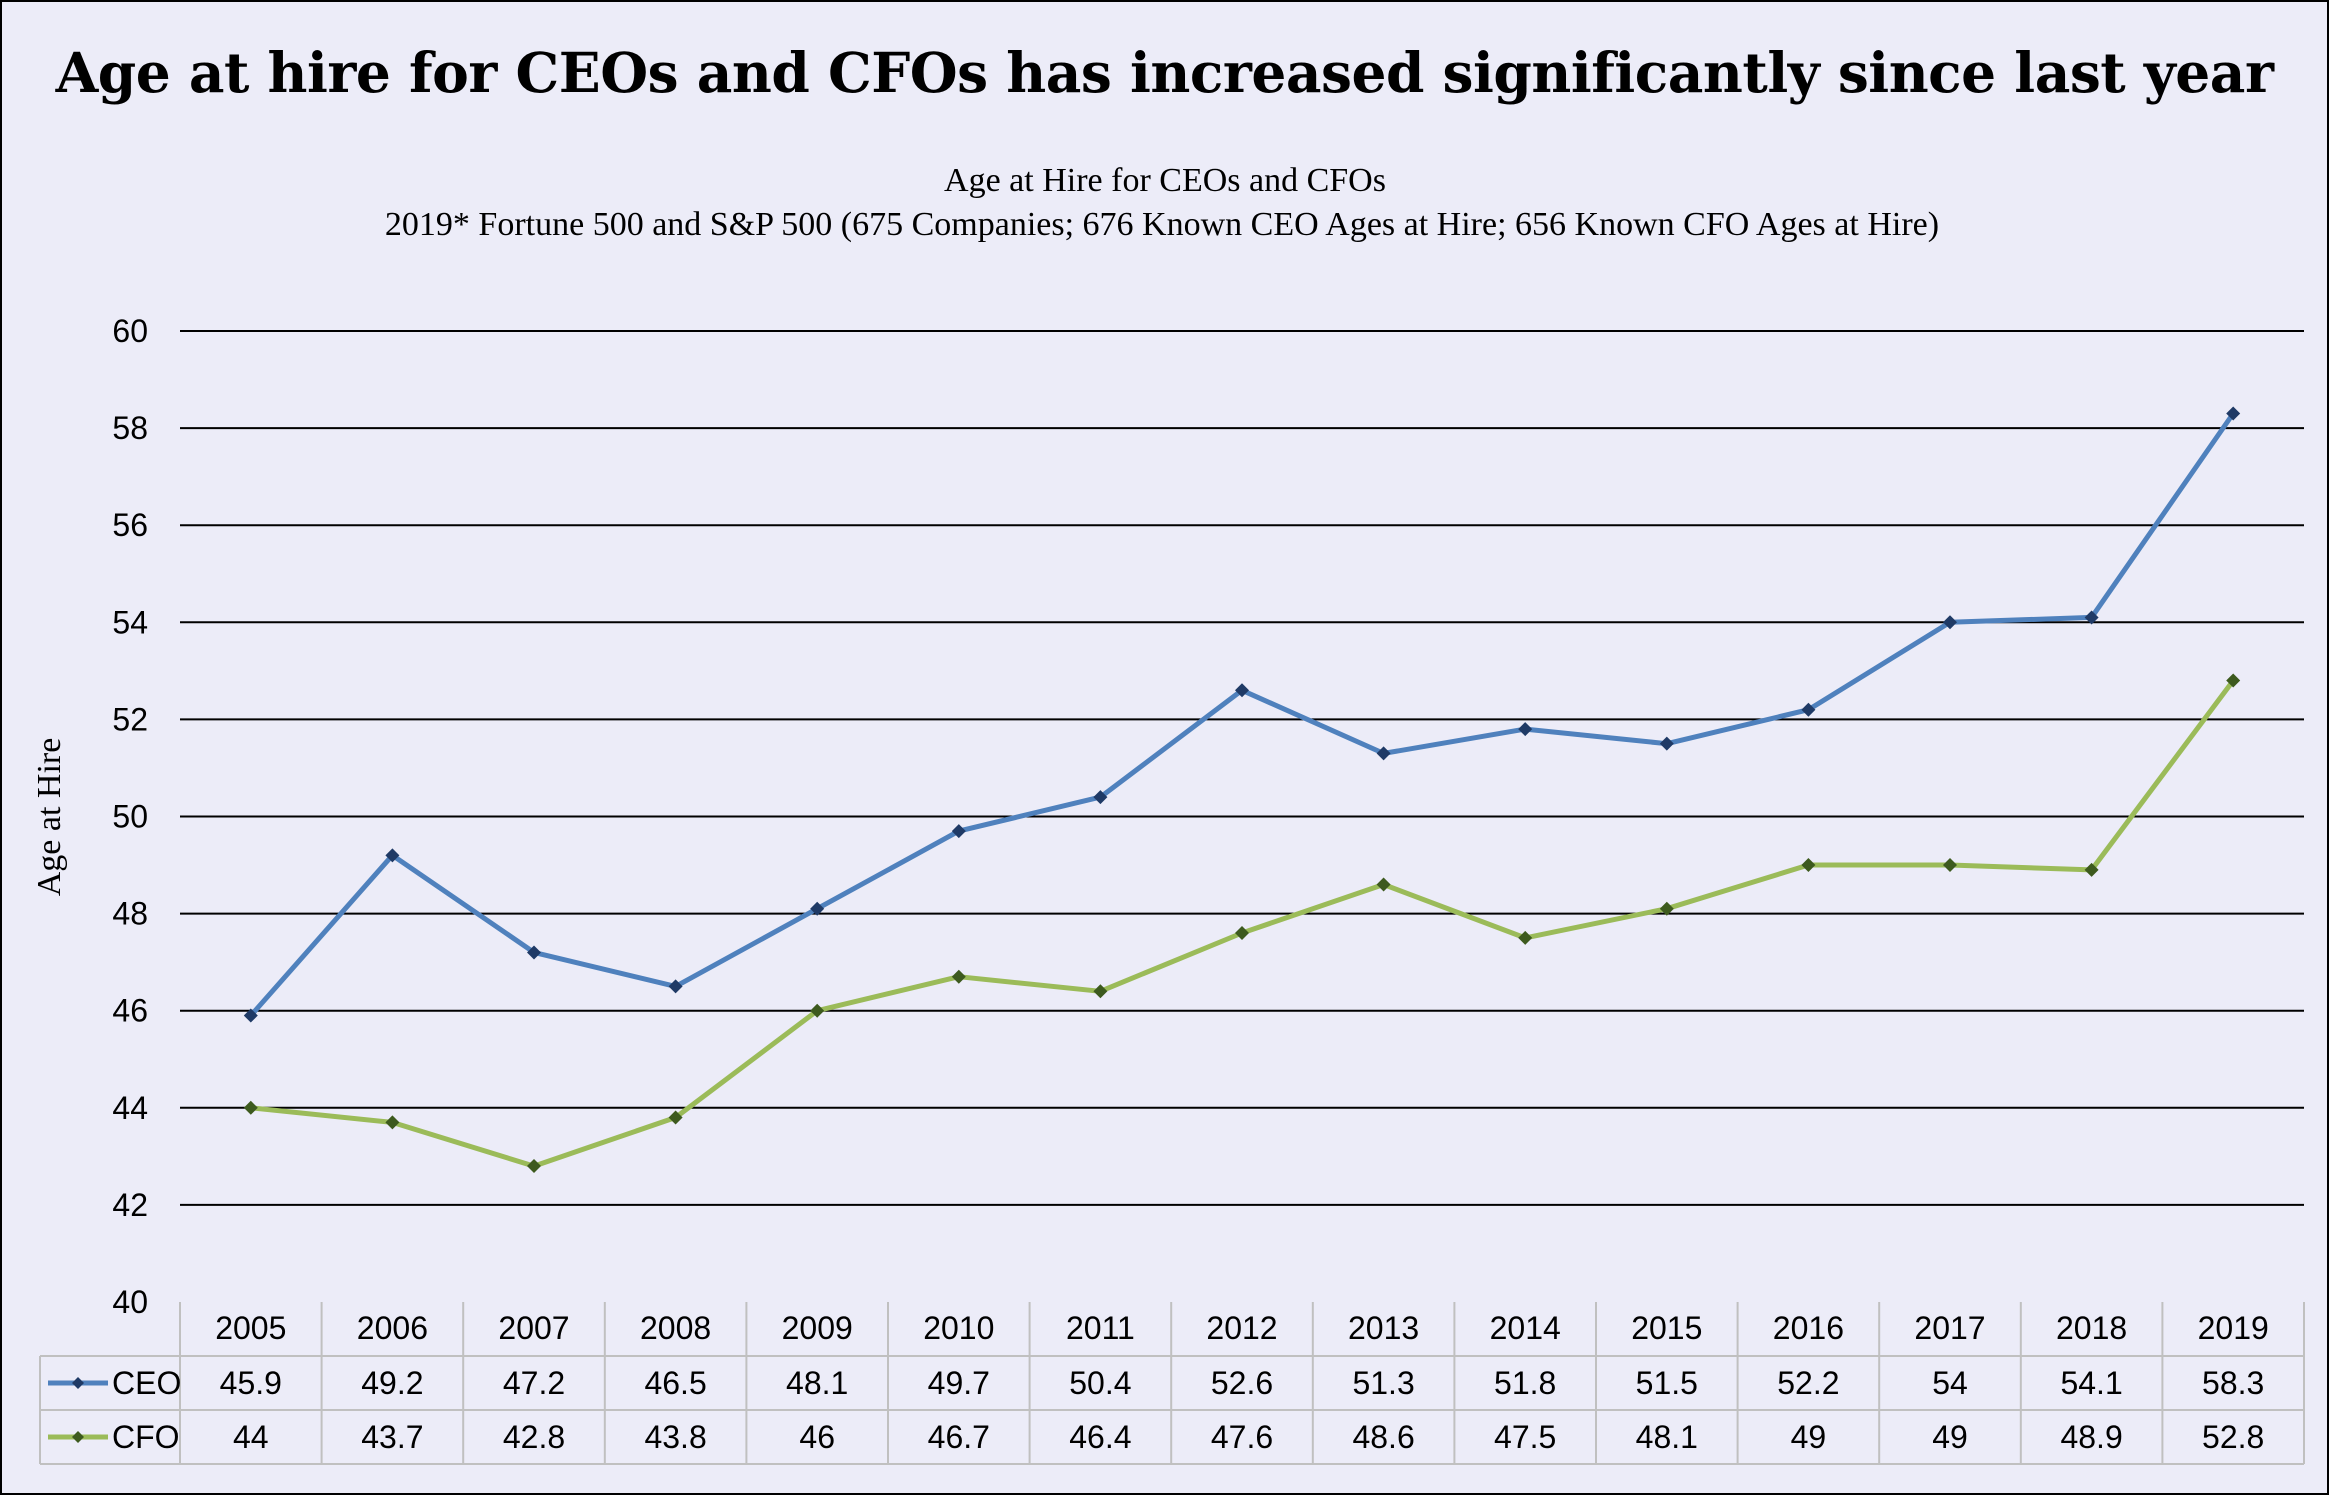 The image size is (2329, 1495). I want to click on cfo-data-label: 43.7, so click(392, 1437).